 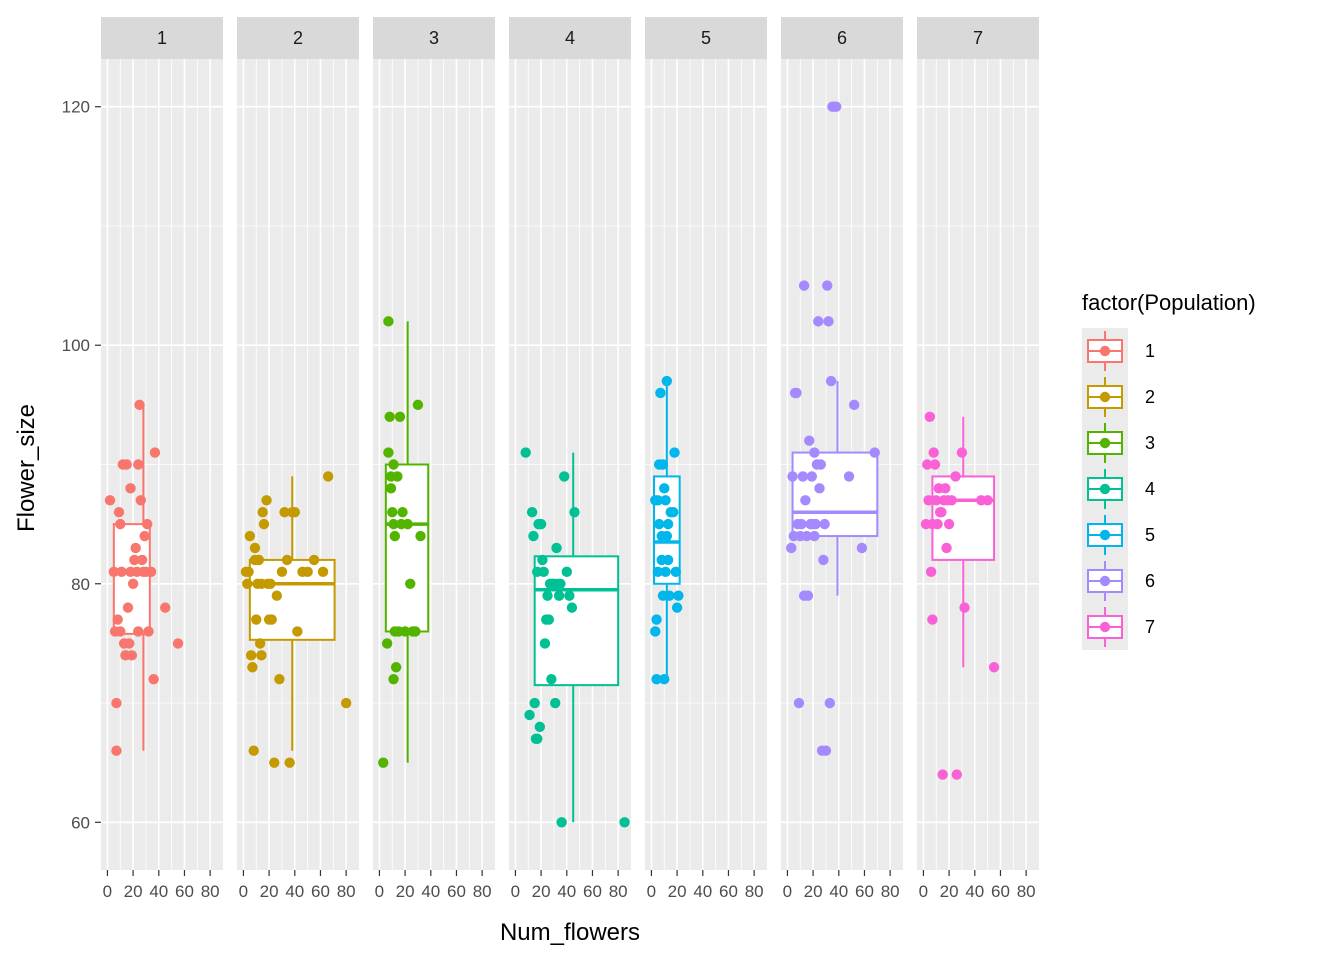 What do you see at coordinates (434, 38) in the screenshot?
I see `facet-strip-label: 3` at bounding box center [434, 38].